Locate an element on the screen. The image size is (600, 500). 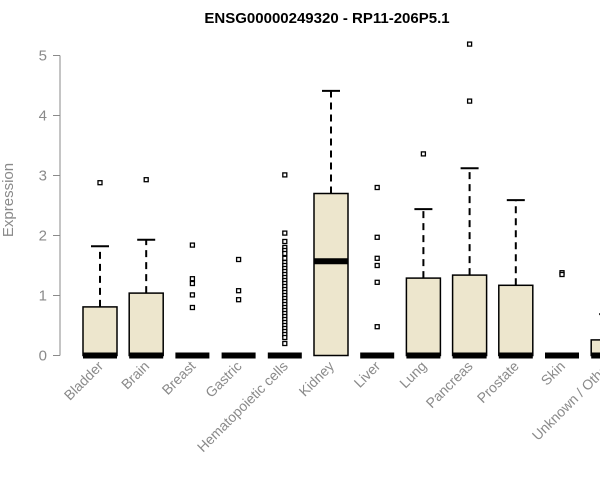
box-bladder is located at coordinates (100, 269).